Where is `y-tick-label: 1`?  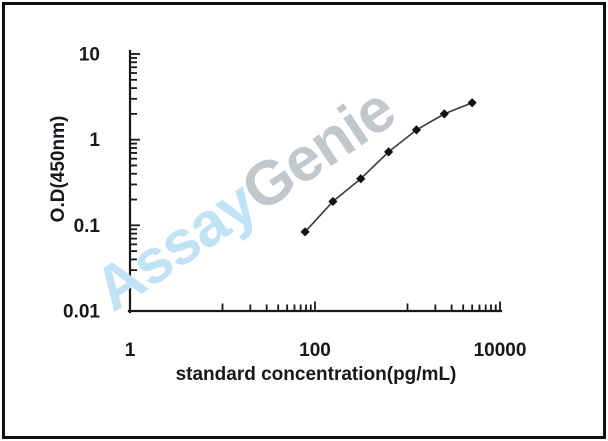
y-tick-label: 1 is located at coordinates (94, 140).